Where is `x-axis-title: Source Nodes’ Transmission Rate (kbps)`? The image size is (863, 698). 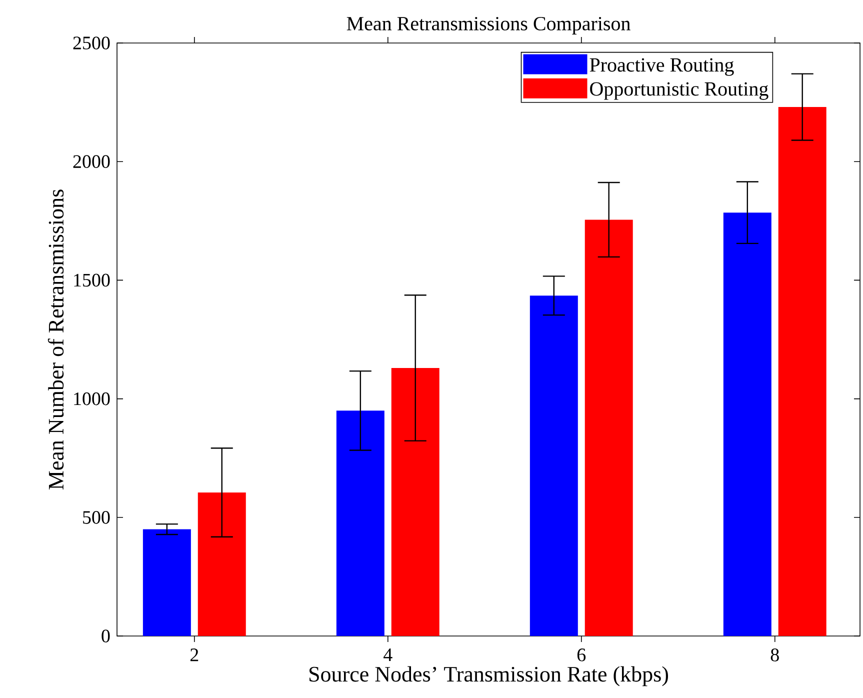
x-axis-title: Source Nodes’ Transmission Rate (kbps) is located at coordinates (489, 676).